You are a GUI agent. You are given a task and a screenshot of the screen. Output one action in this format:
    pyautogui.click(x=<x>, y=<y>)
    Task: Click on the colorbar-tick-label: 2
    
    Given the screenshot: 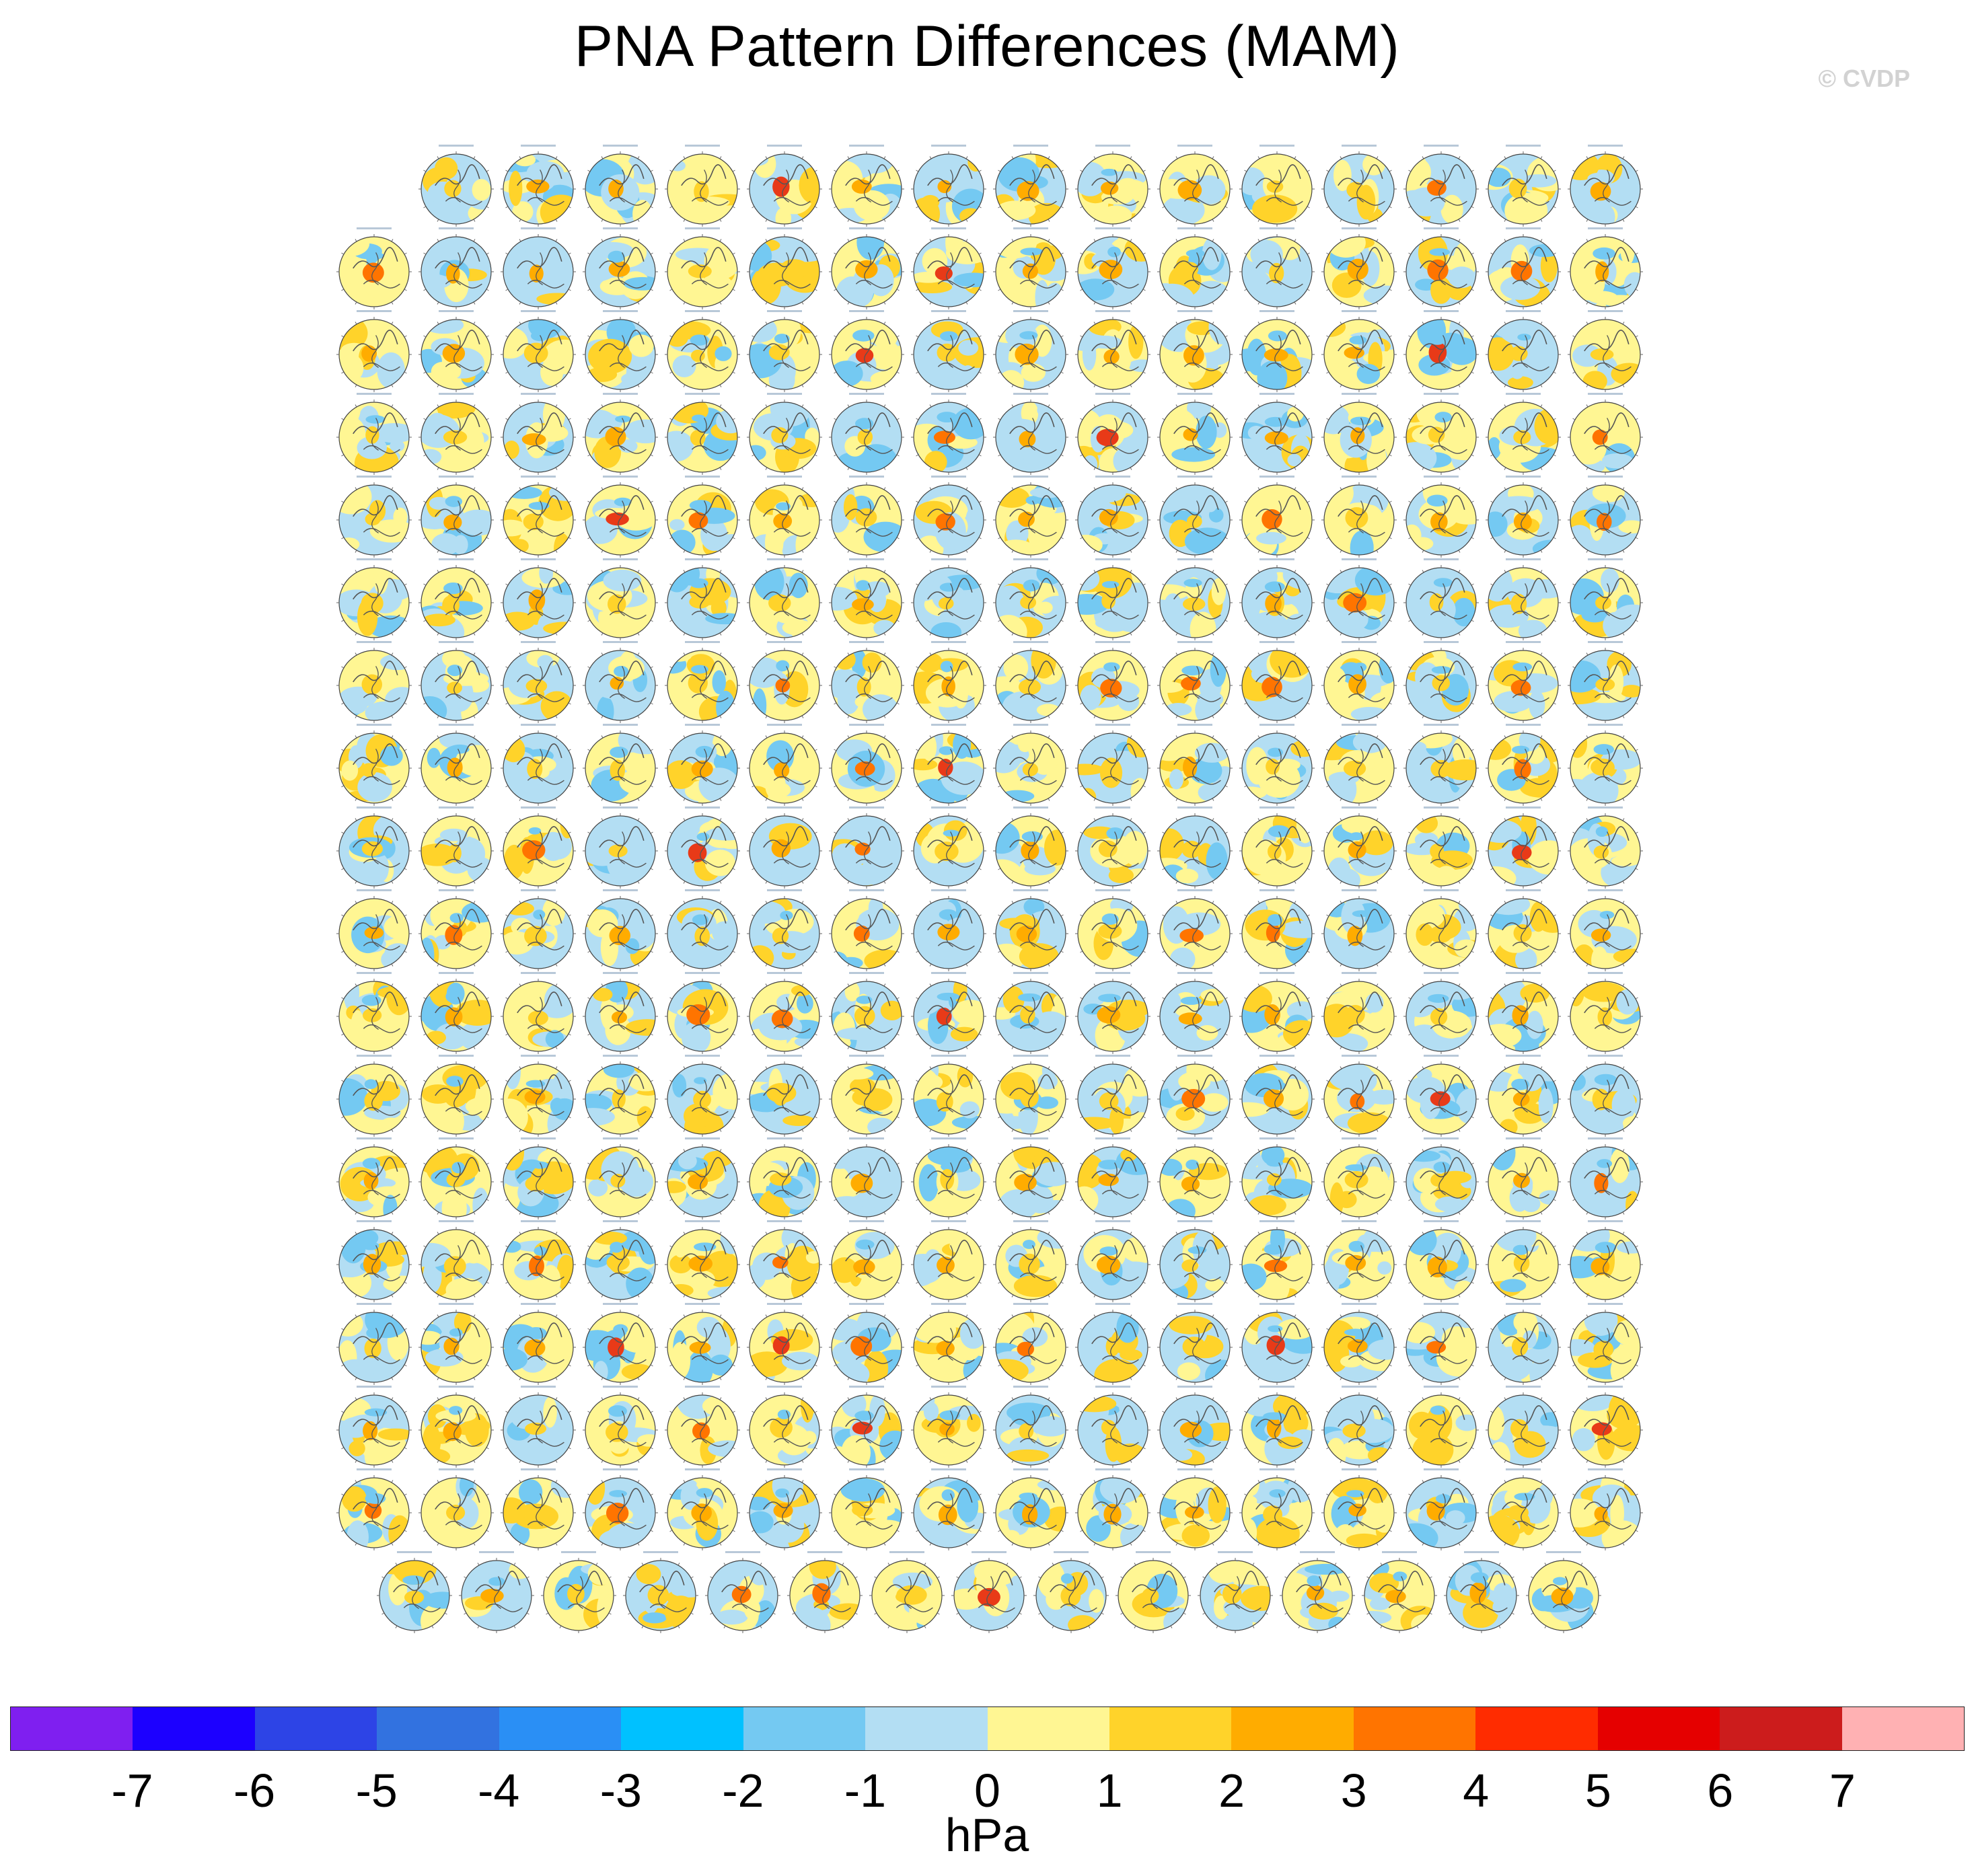 What is the action you would take?
    pyautogui.click(x=1232, y=1791)
    